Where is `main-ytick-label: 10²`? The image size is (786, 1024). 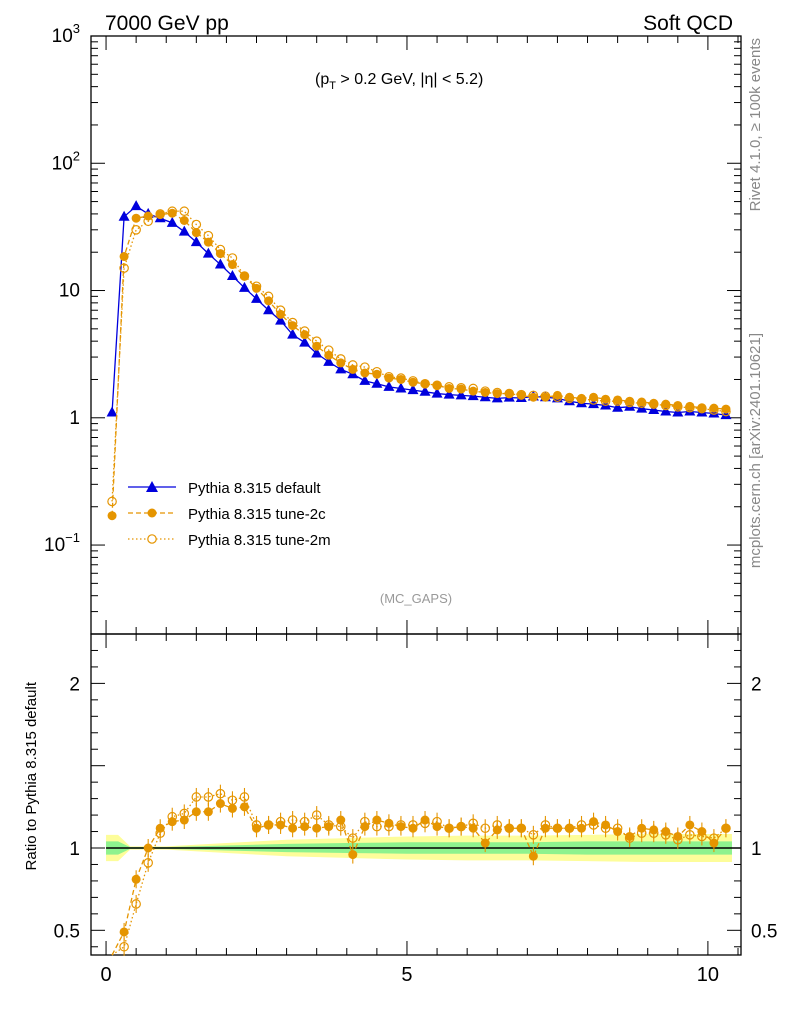
main-ytick-label: 10² is located at coordinates (66, 161).